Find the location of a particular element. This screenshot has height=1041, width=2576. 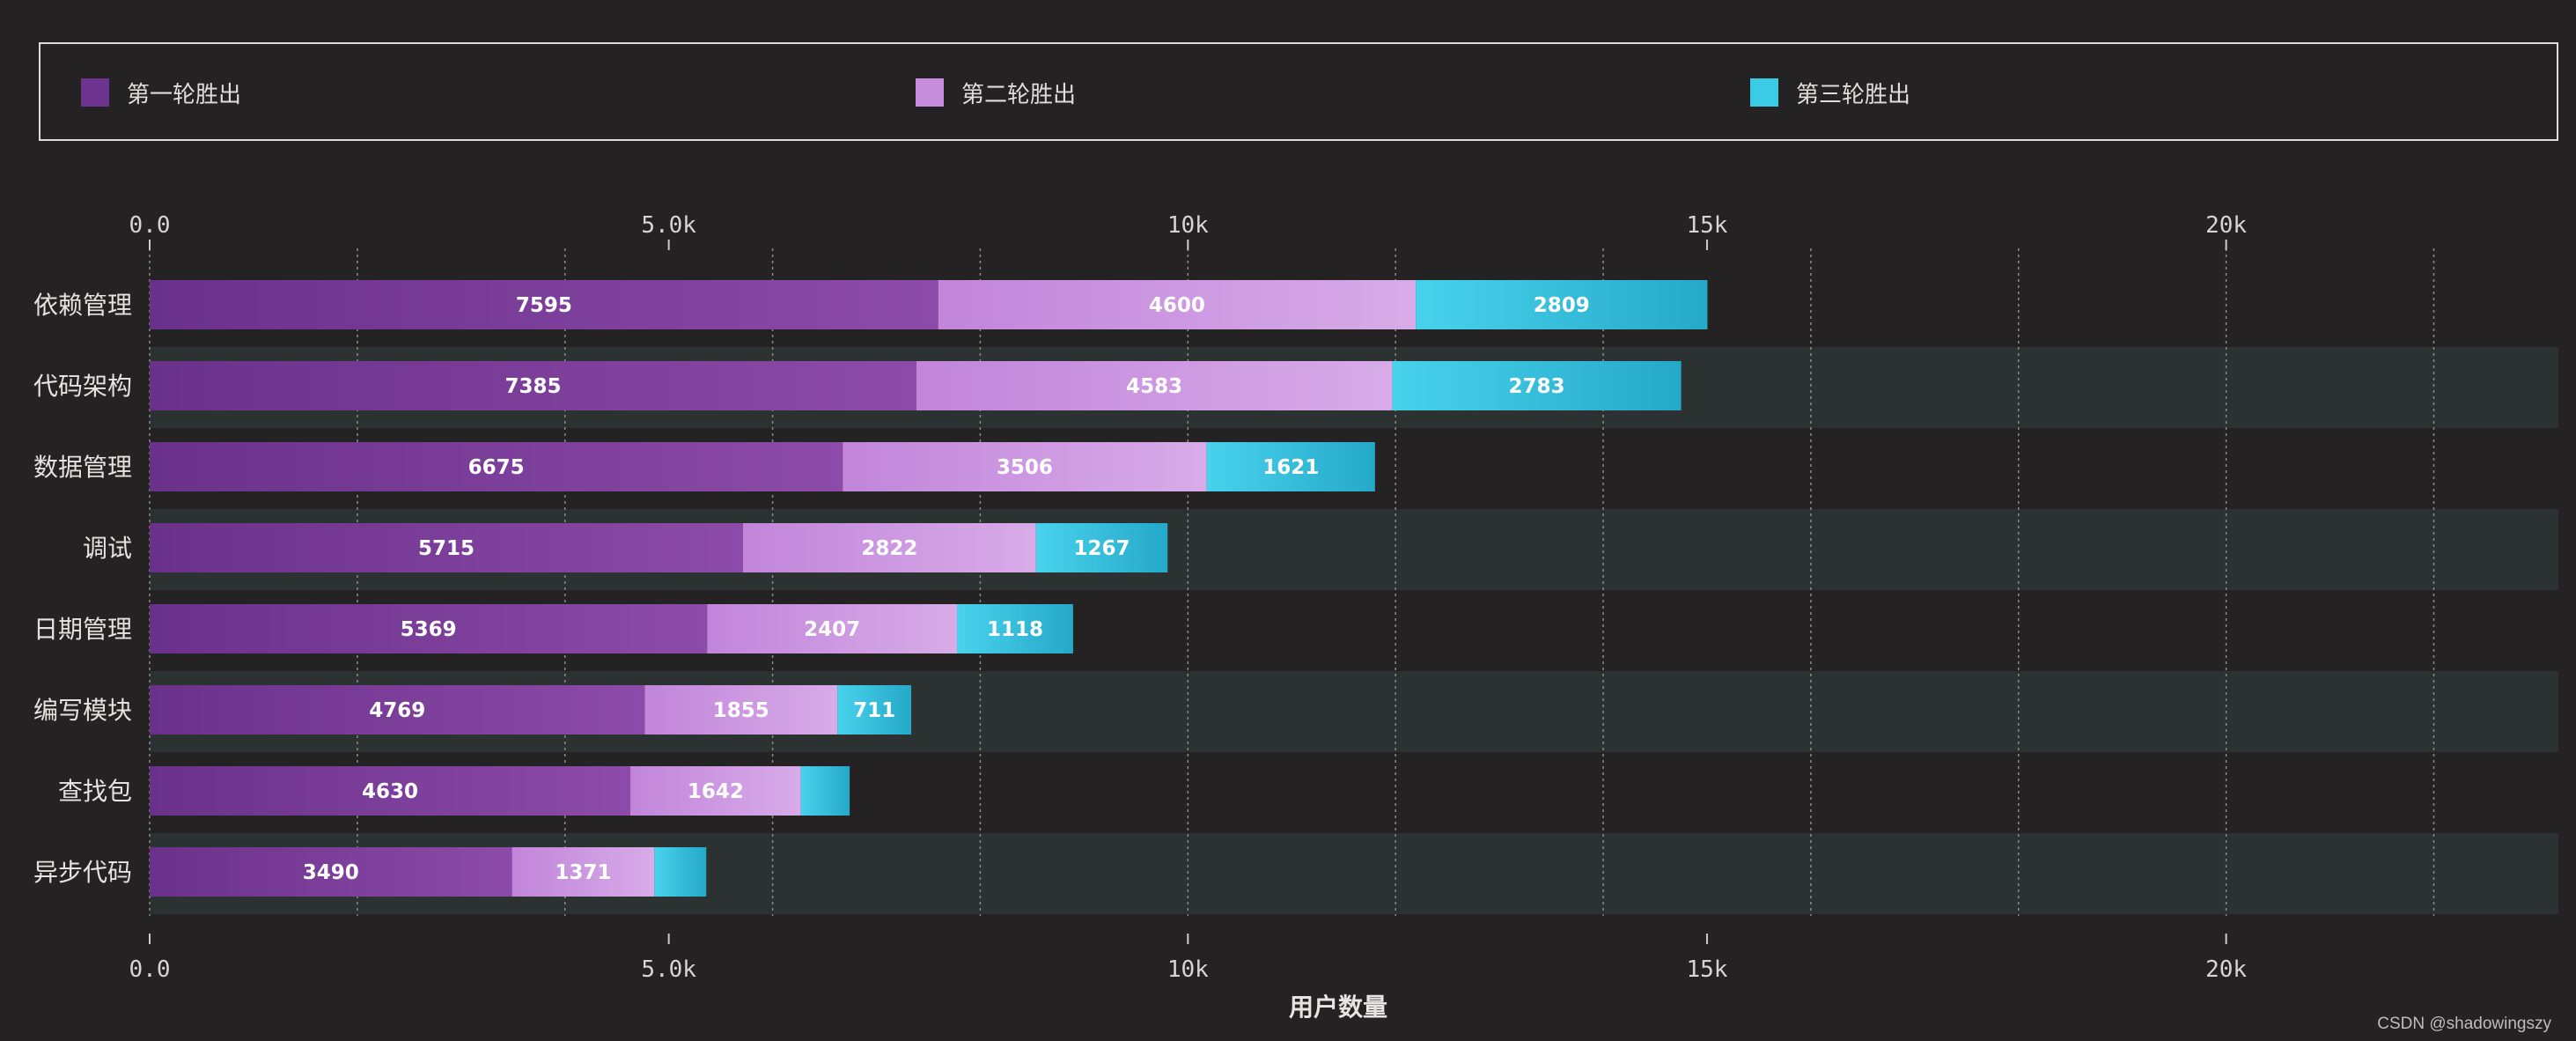

data-label: 1621 is located at coordinates (1290, 467).